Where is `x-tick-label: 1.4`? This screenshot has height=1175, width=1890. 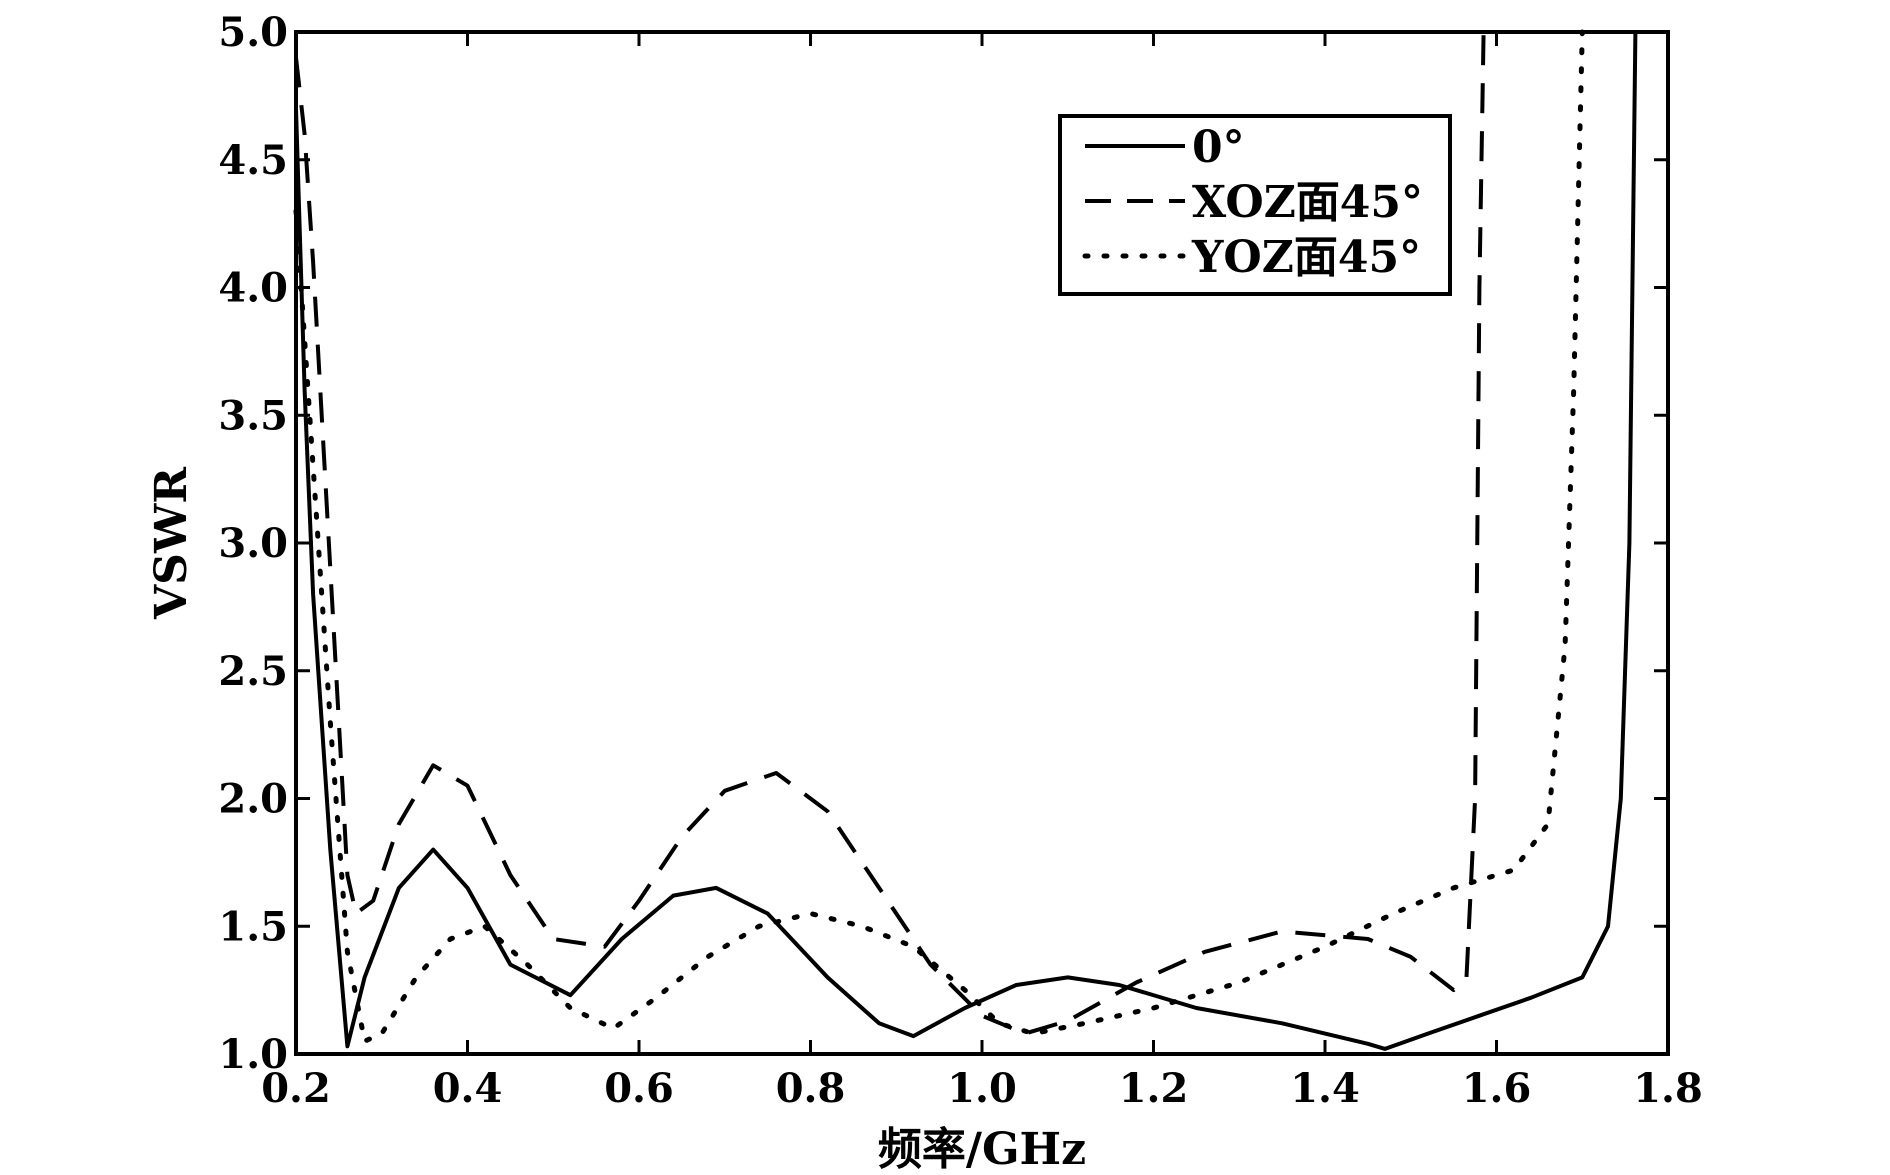 x-tick-label: 1.4 is located at coordinates (1325, 1088).